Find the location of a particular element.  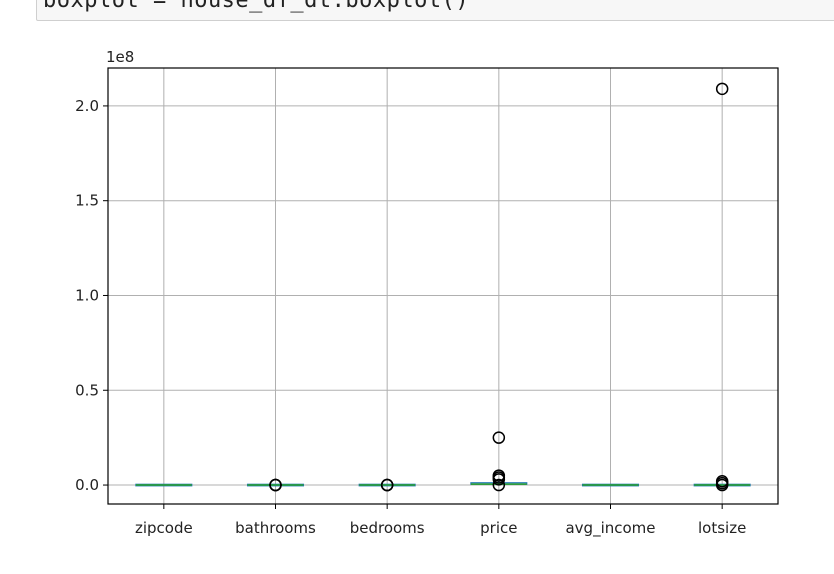

y-scale-label: 1e8 is located at coordinates (120, 57).